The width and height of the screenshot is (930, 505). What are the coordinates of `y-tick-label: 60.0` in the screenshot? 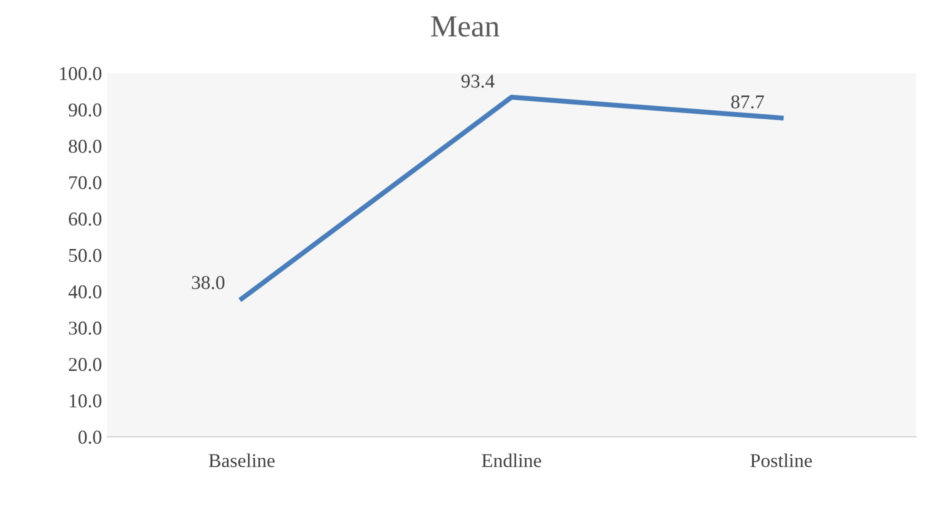 It's located at (85, 219).